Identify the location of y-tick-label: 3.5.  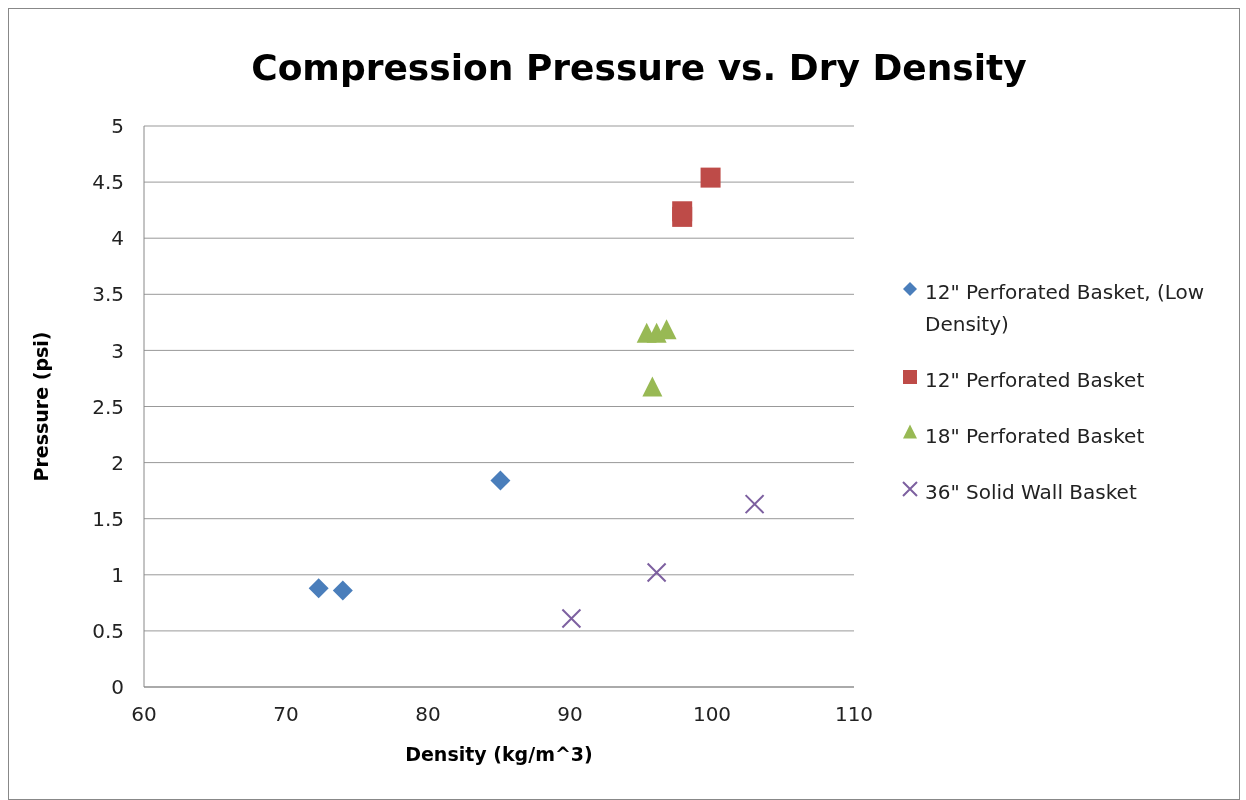
(108, 294).